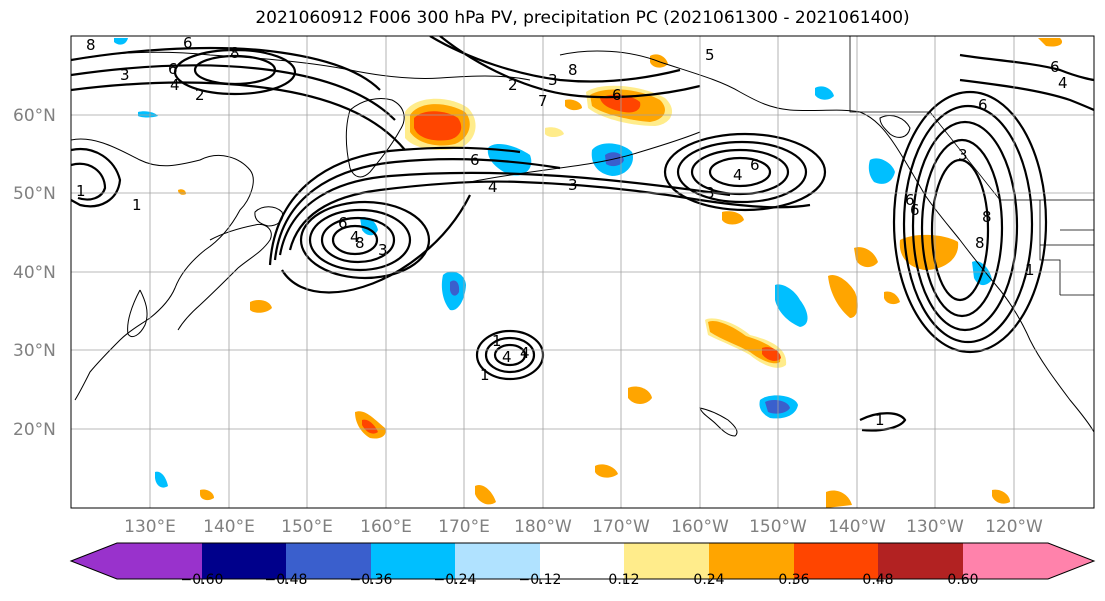 The width and height of the screenshot is (1105, 601). Describe the element at coordinates (1014, 527) in the screenshot. I see `lon-label: 120°W` at that location.